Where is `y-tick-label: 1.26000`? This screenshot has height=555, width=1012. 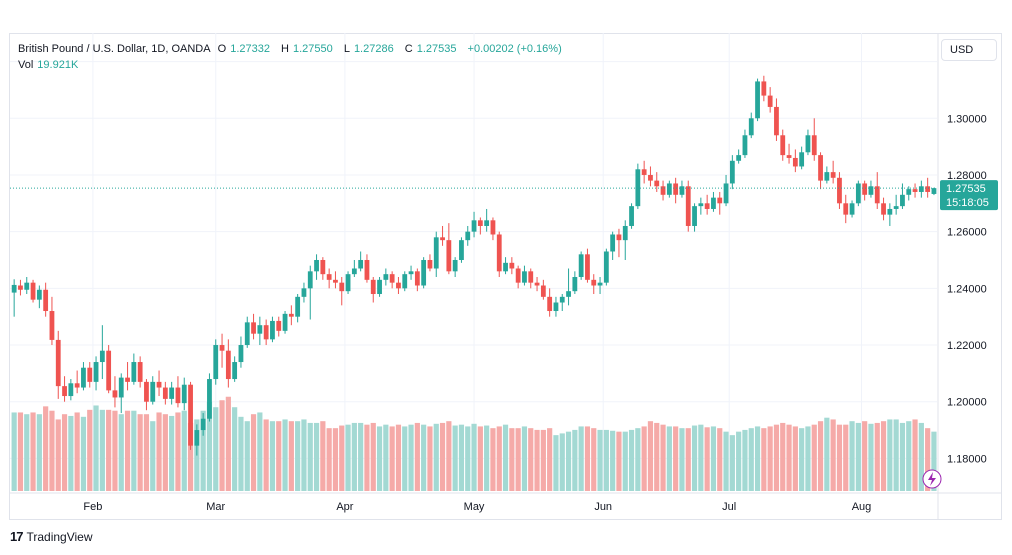 y-tick-label: 1.26000 is located at coordinates (967, 233).